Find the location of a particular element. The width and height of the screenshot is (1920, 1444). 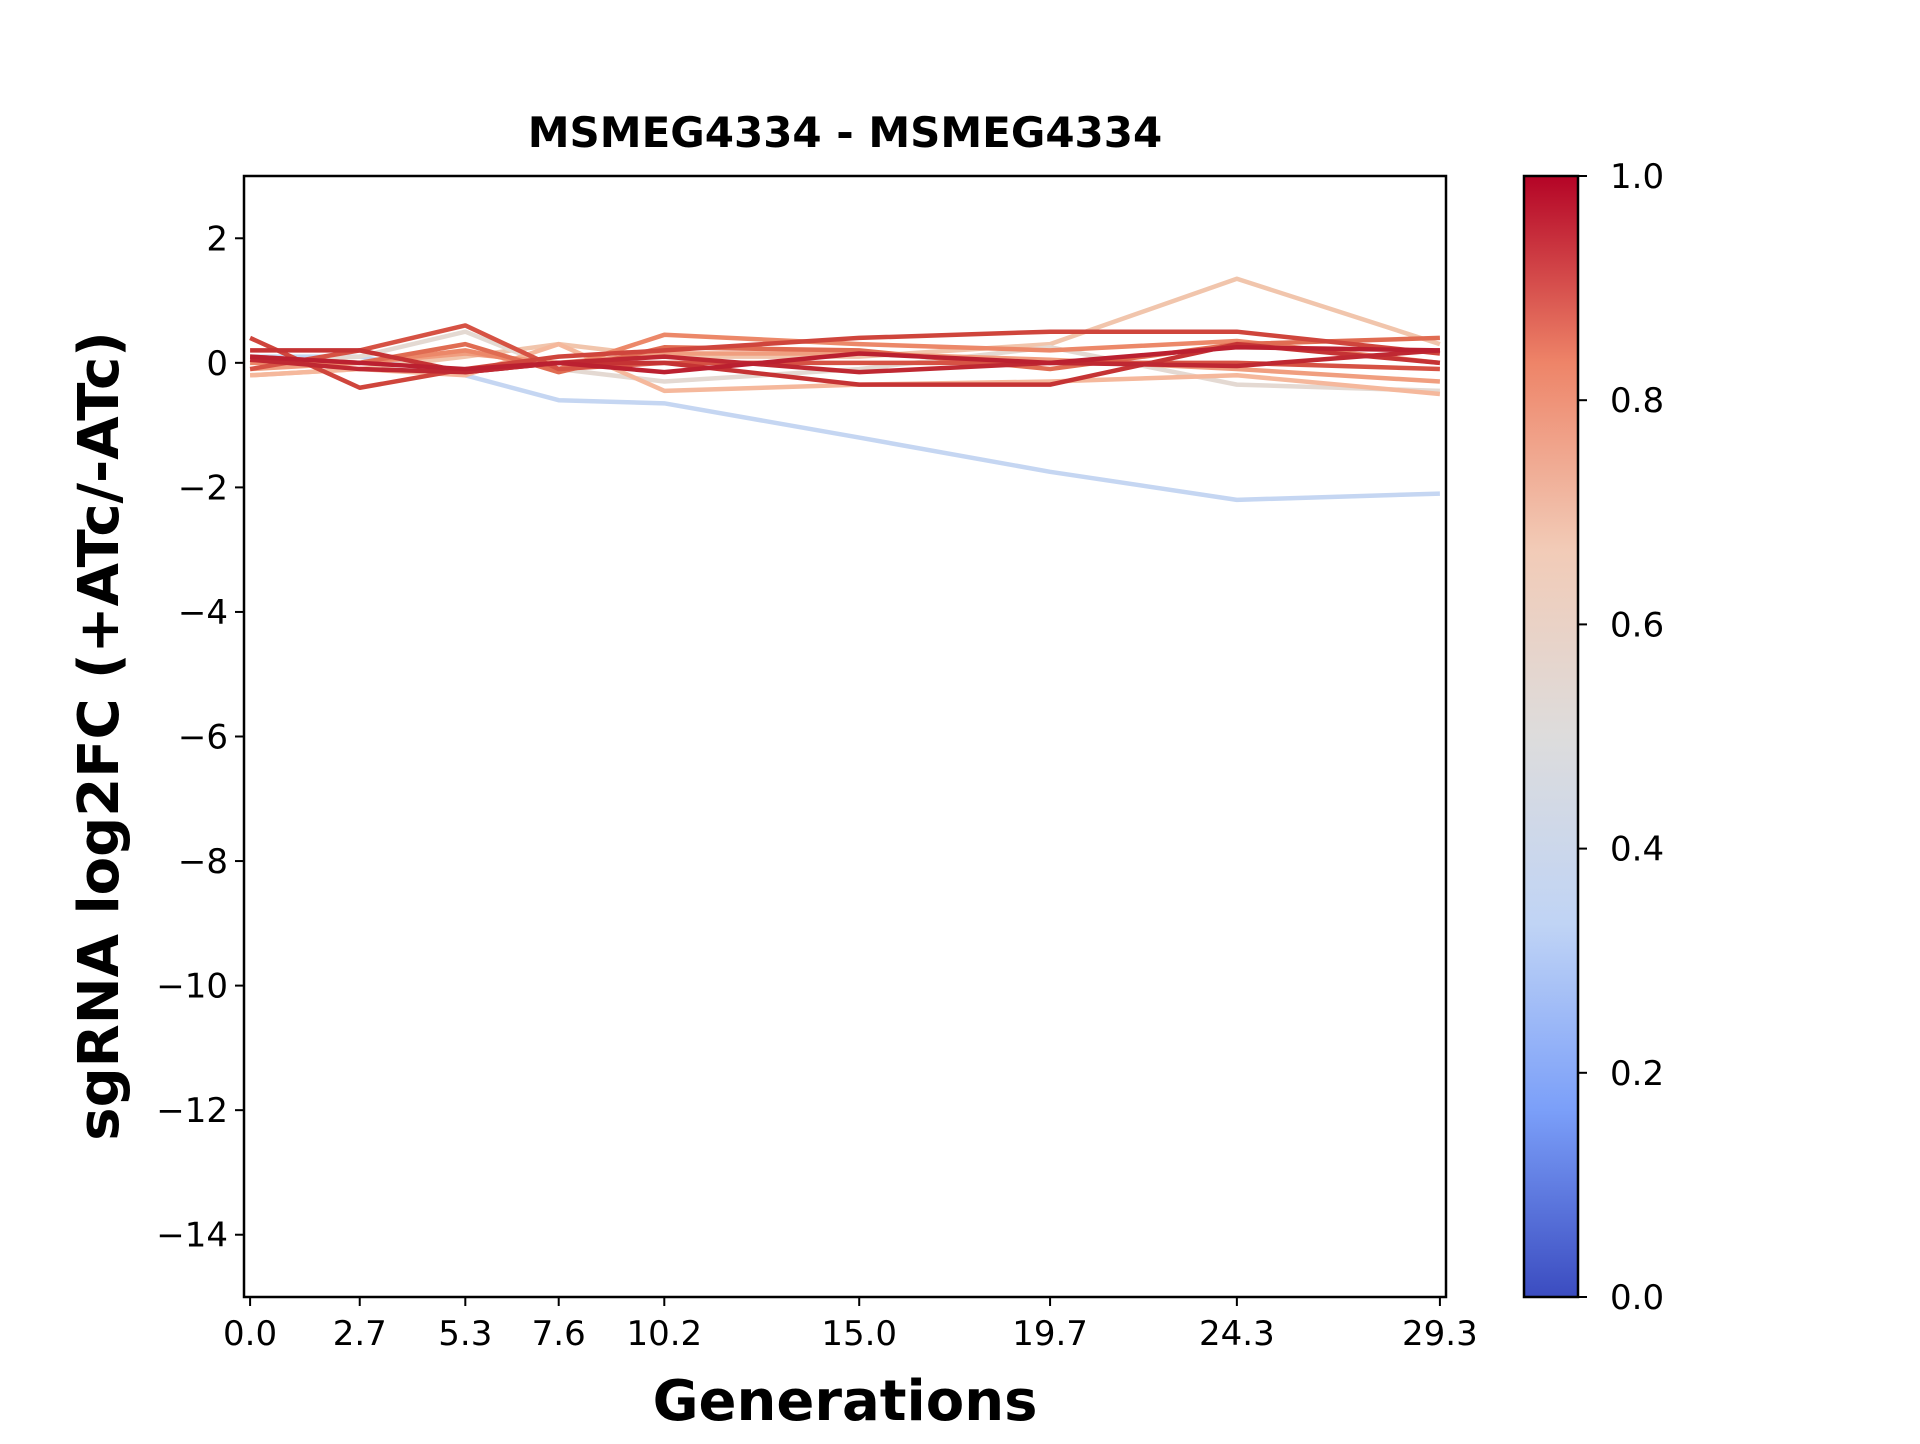

x-tick-label: 10.2 is located at coordinates (664, 1334).